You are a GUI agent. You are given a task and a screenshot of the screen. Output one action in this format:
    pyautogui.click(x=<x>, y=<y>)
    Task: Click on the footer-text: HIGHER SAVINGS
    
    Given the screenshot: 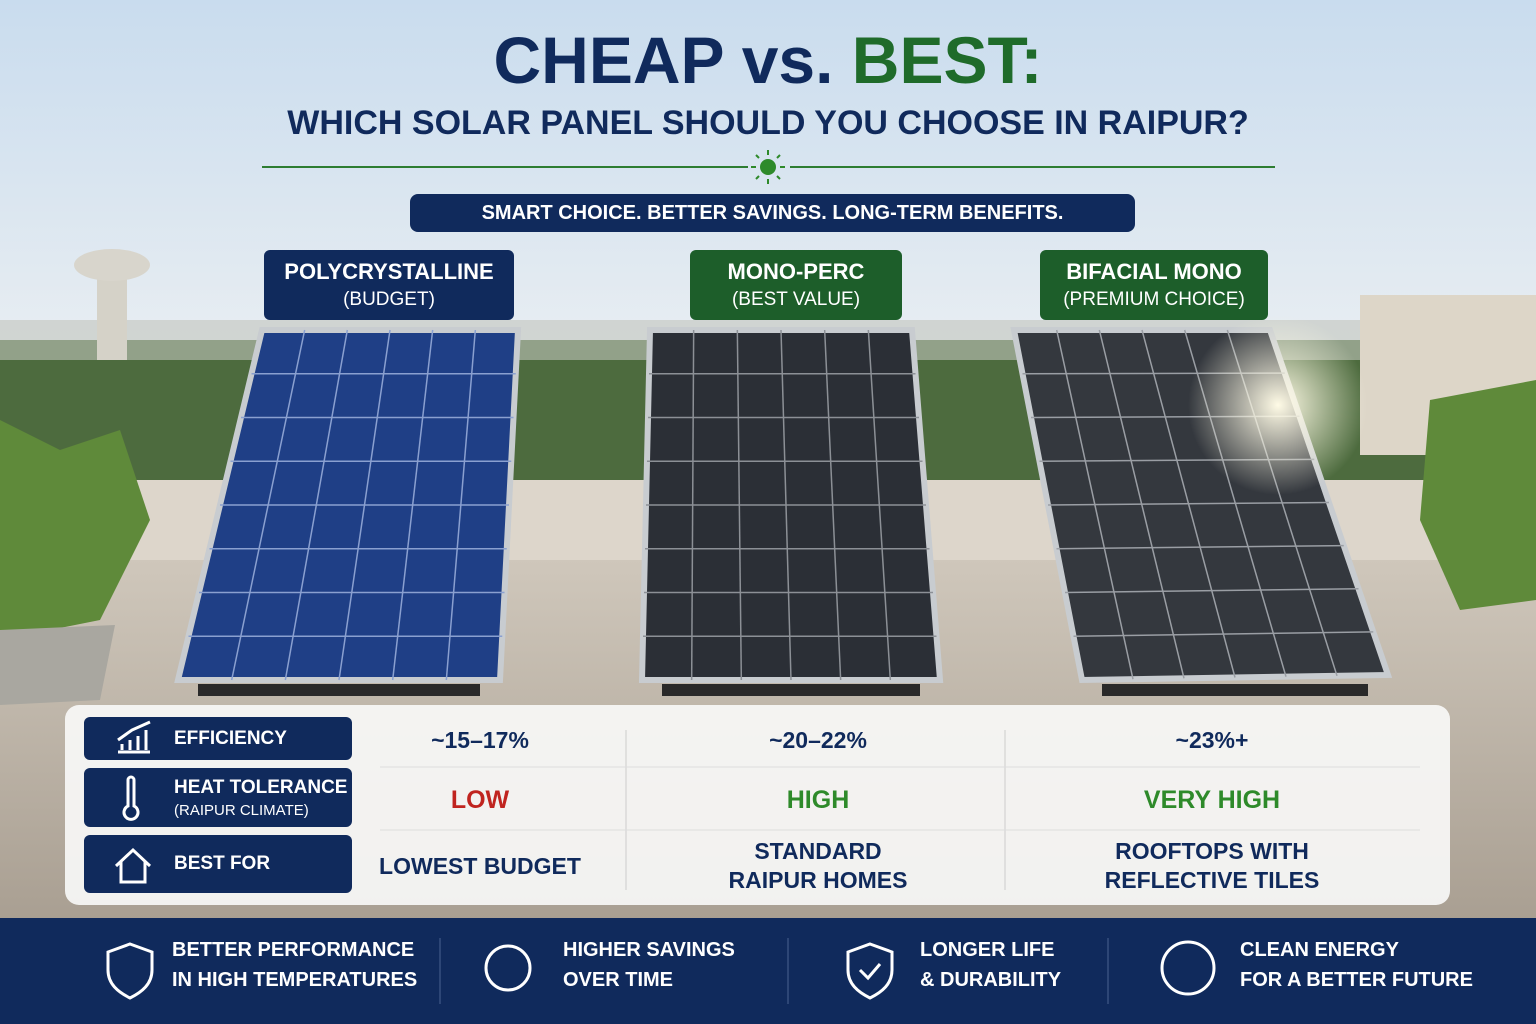 What is the action you would take?
    pyautogui.click(x=649, y=950)
    